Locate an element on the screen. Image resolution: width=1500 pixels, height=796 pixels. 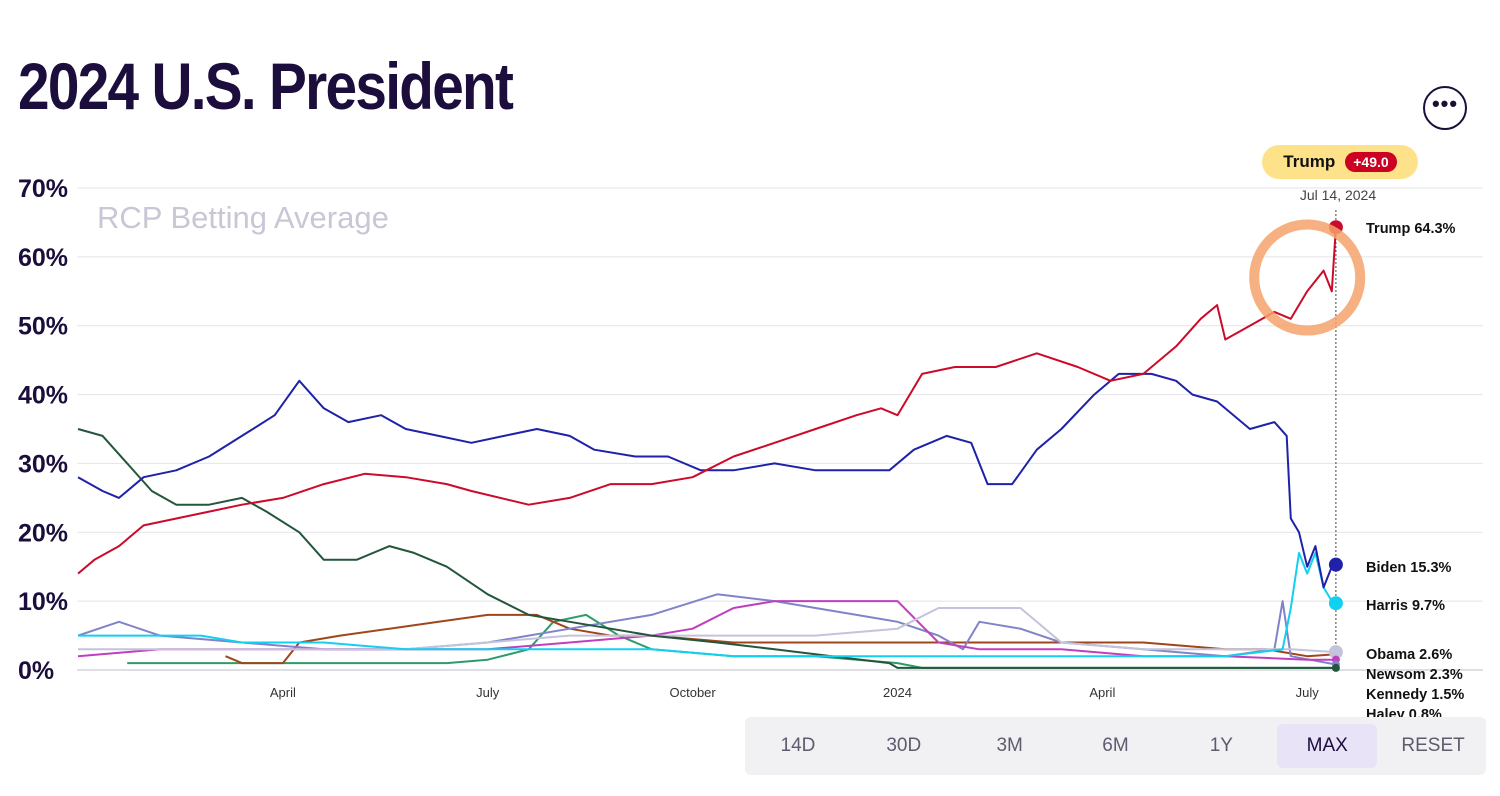
y-tick-label: 50% is located at coordinates (43, 327).